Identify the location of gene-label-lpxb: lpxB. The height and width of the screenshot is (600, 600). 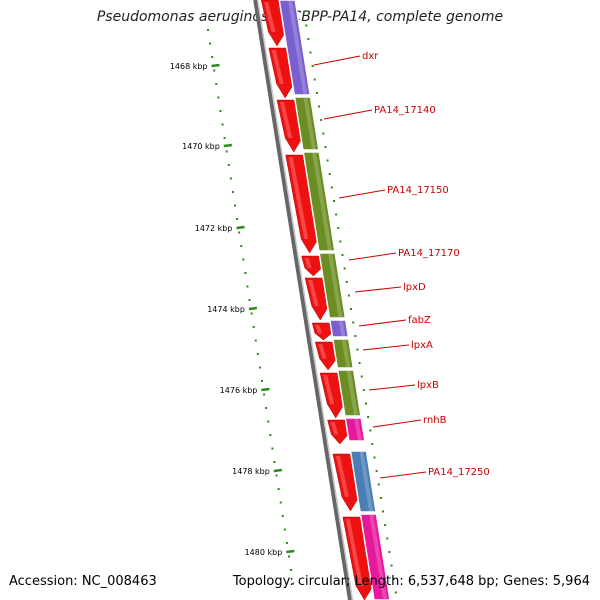
(428, 385).